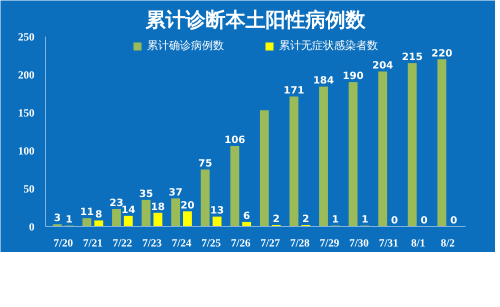 The image size is (500, 307). Describe the element at coordinates (388, 244) in the screenshot. I see `x-tick-label: 7/31` at that location.